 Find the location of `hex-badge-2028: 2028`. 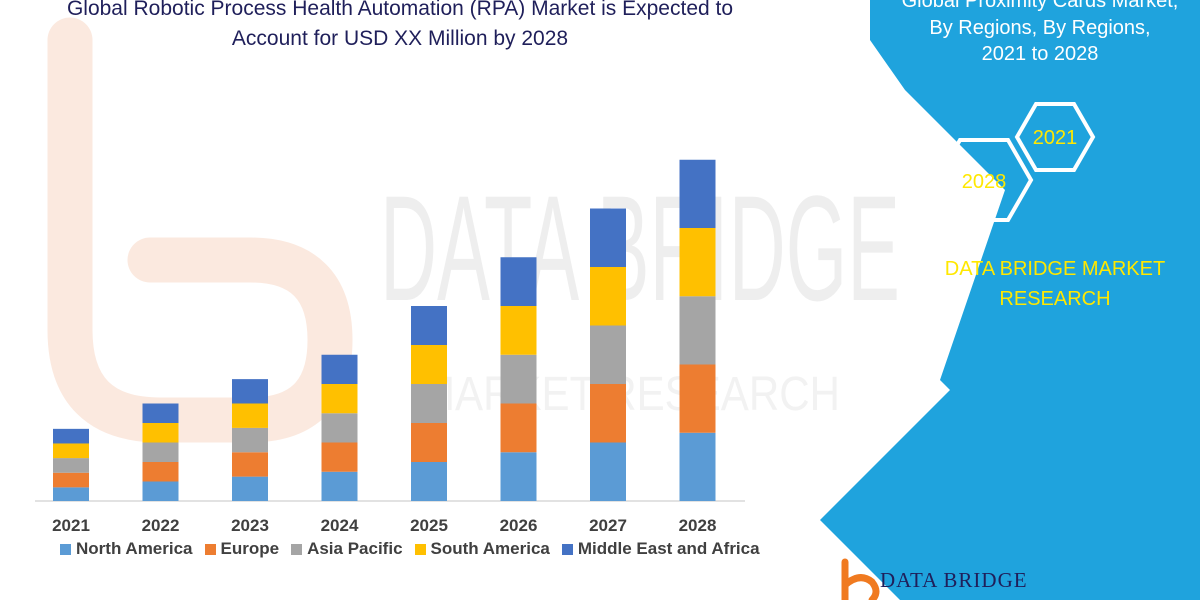

hex-badge-2028: 2028 is located at coordinates (984, 182).